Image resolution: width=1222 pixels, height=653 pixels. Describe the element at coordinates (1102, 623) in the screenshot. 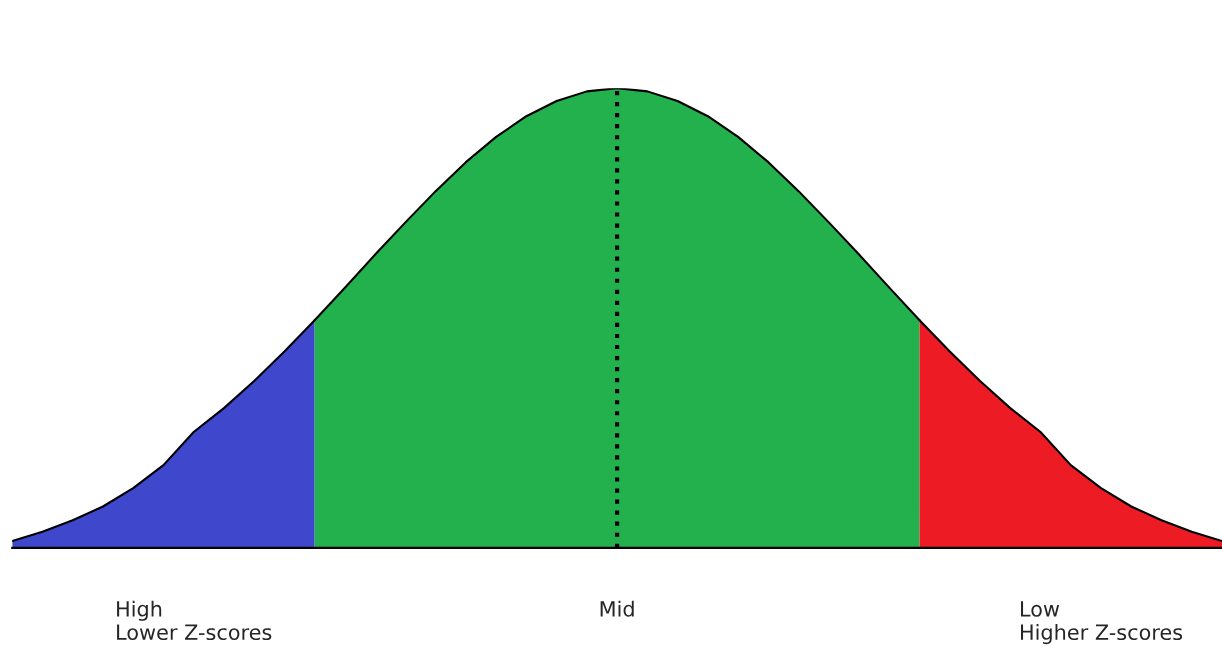

I see `x-tick-label: Low Higher Z-scores` at that location.